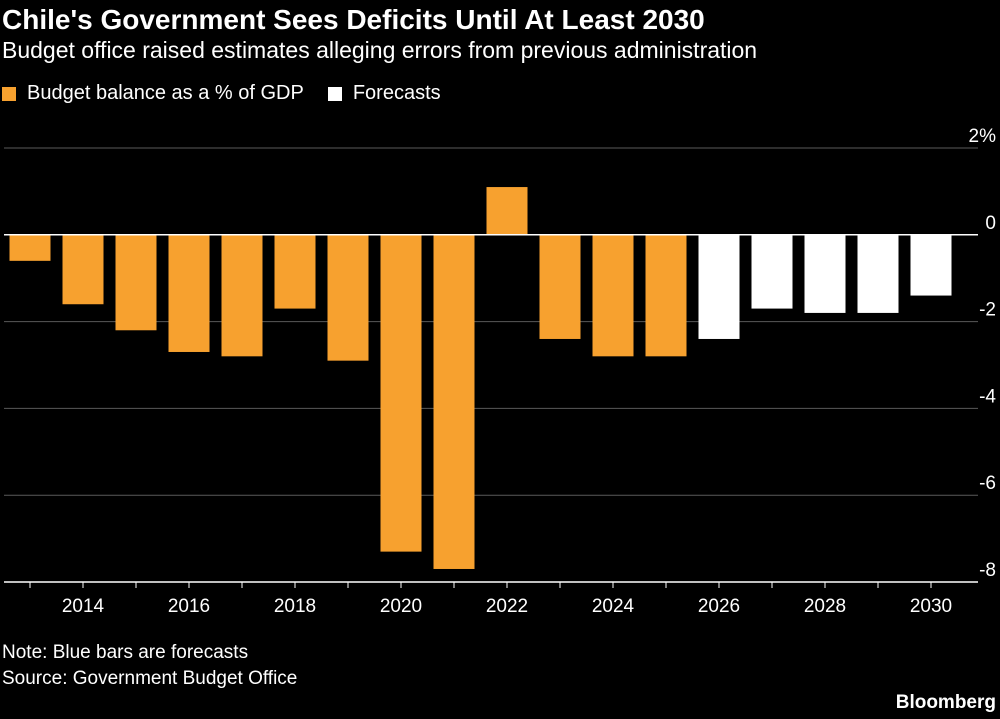  Describe the element at coordinates (125, 652) in the screenshot. I see `footer-note: Note: Blue bars are forecasts` at that location.